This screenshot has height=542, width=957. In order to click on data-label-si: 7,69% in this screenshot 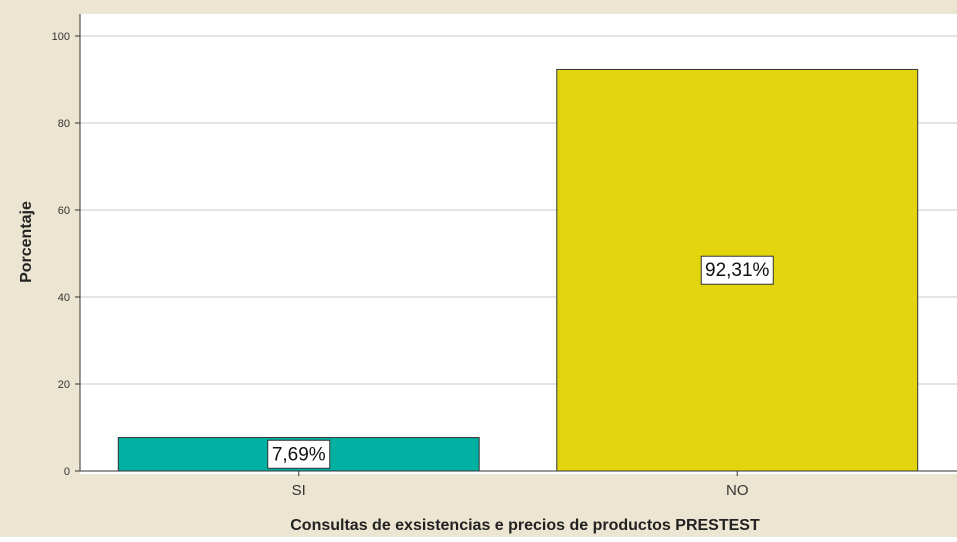, I will do `click(299, 454)`.